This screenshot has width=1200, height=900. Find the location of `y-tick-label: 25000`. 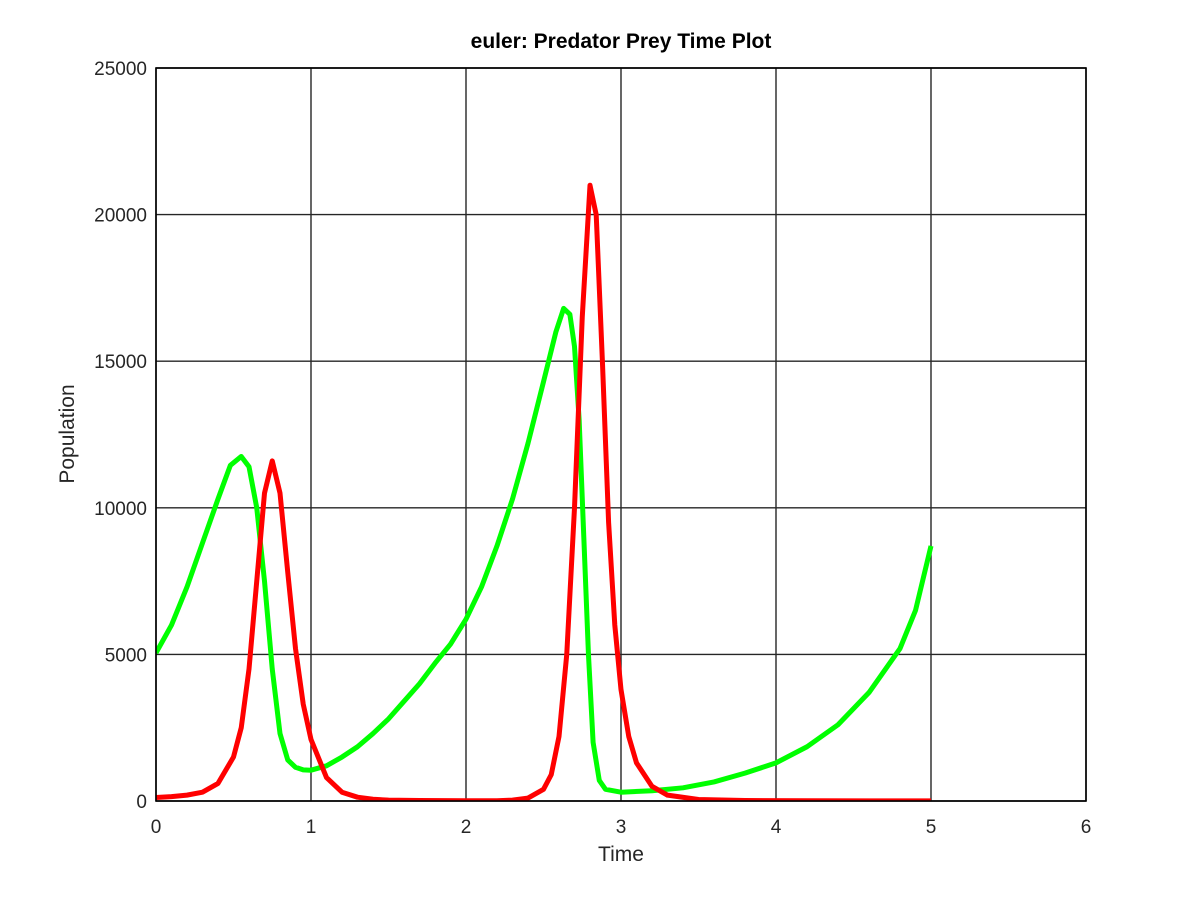

y-tick-label: 25000 is located at coordinates (120, 69).